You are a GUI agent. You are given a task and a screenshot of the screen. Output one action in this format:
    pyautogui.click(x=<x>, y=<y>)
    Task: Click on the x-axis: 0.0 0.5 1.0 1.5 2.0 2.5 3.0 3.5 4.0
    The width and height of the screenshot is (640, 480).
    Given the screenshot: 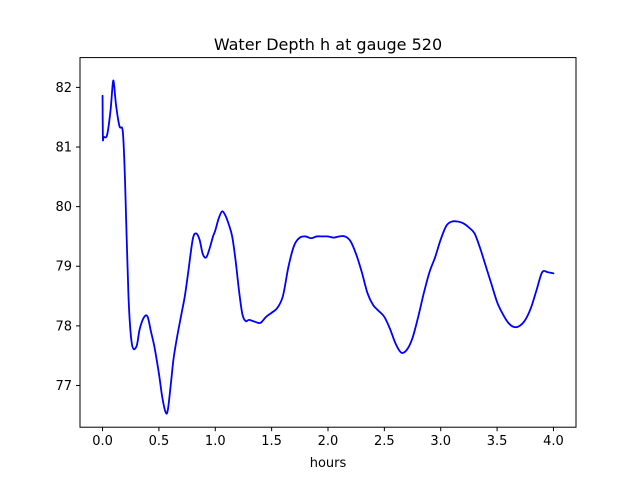 What is the action you would take?
    pyautogui.click(x=328, y=438)
    